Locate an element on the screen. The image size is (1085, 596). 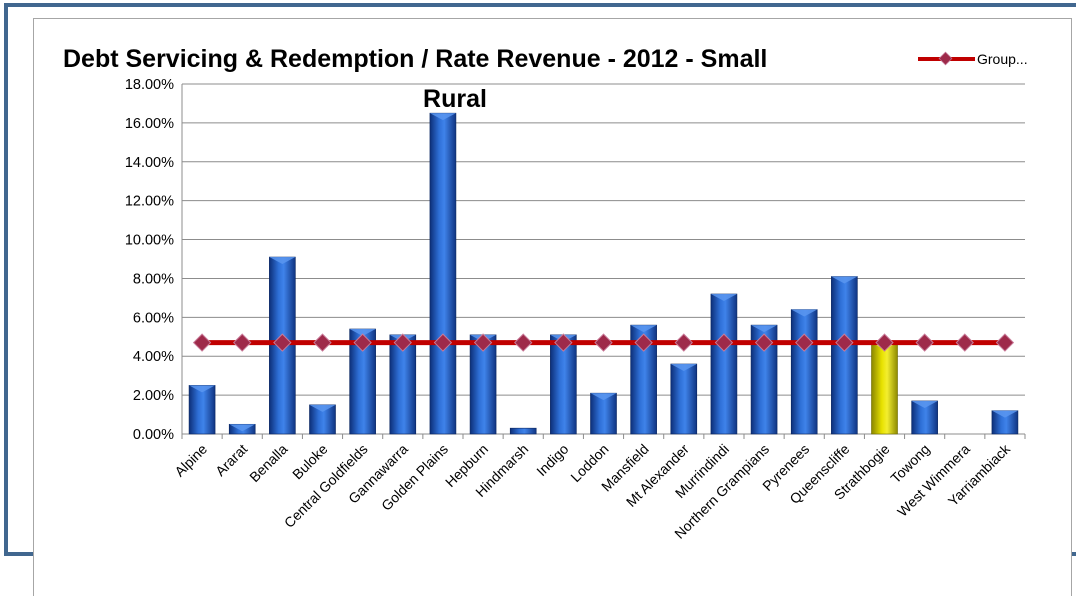
y-tick-label: 2.00% is located at coordinates (153, 396).